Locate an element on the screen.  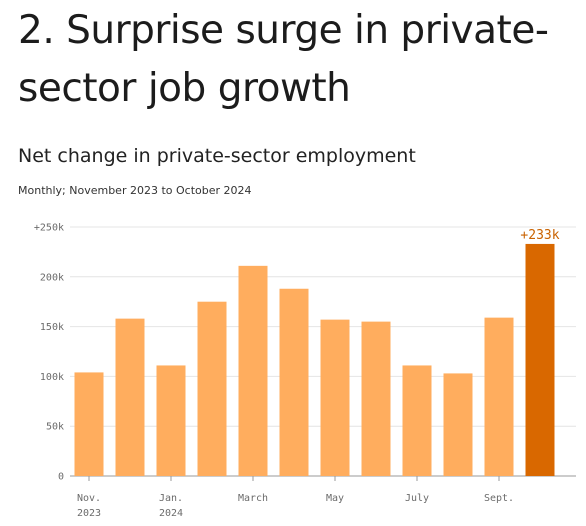
callouts: +233k is located at coordinates (539, 235).